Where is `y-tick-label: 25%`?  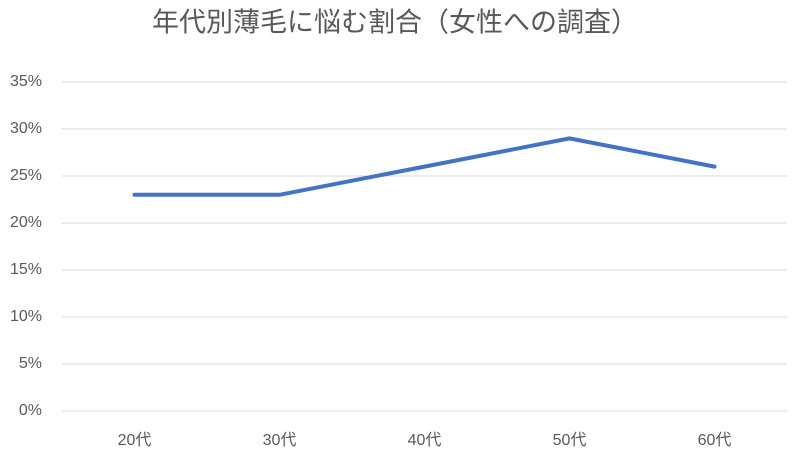
y-tick-label: 25% is located at coordinates (26, 175).